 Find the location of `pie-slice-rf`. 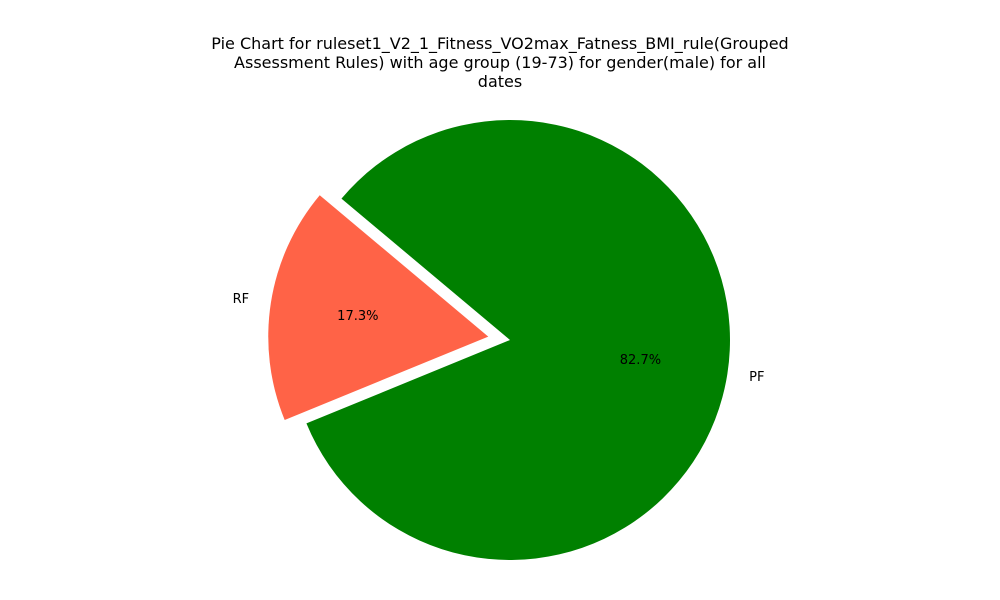

pie-slice-rf is located at coordinates (378, 308).